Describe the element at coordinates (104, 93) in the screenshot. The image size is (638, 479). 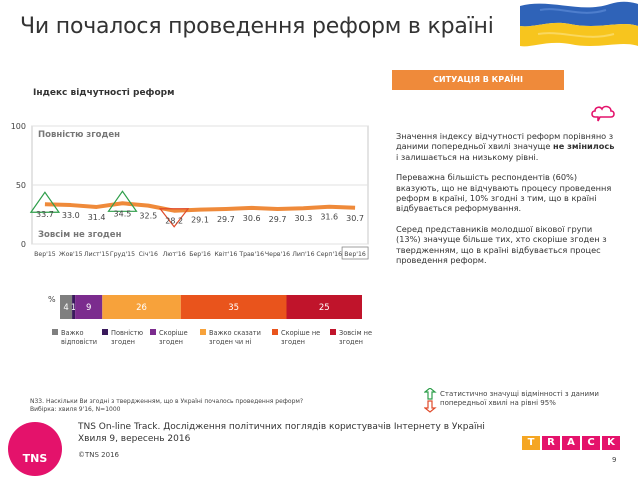
I see `chart-title: Індекс відчутності реформ` at that location.